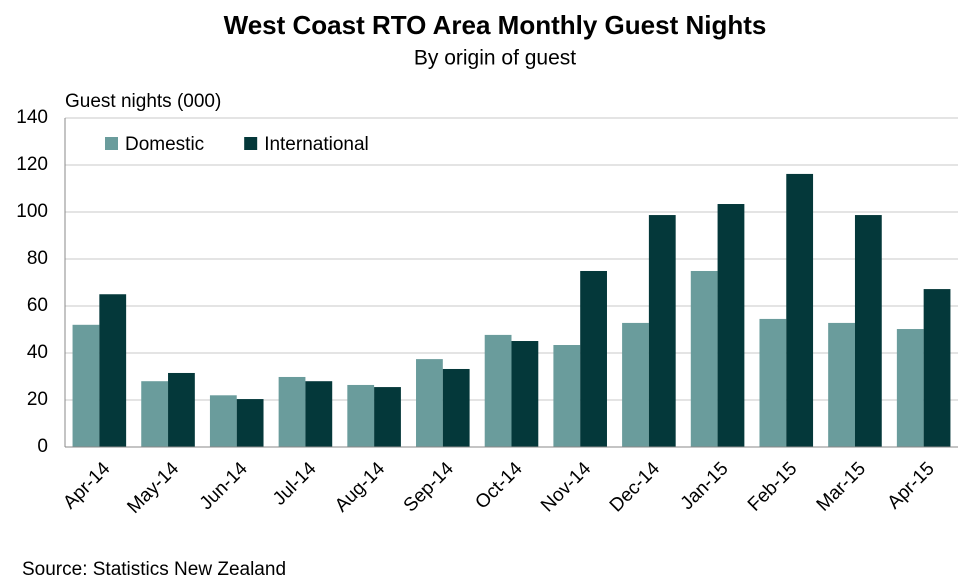 The image size is (958, 581). I want to click on y-tick-label: 40, so click(37, 352).